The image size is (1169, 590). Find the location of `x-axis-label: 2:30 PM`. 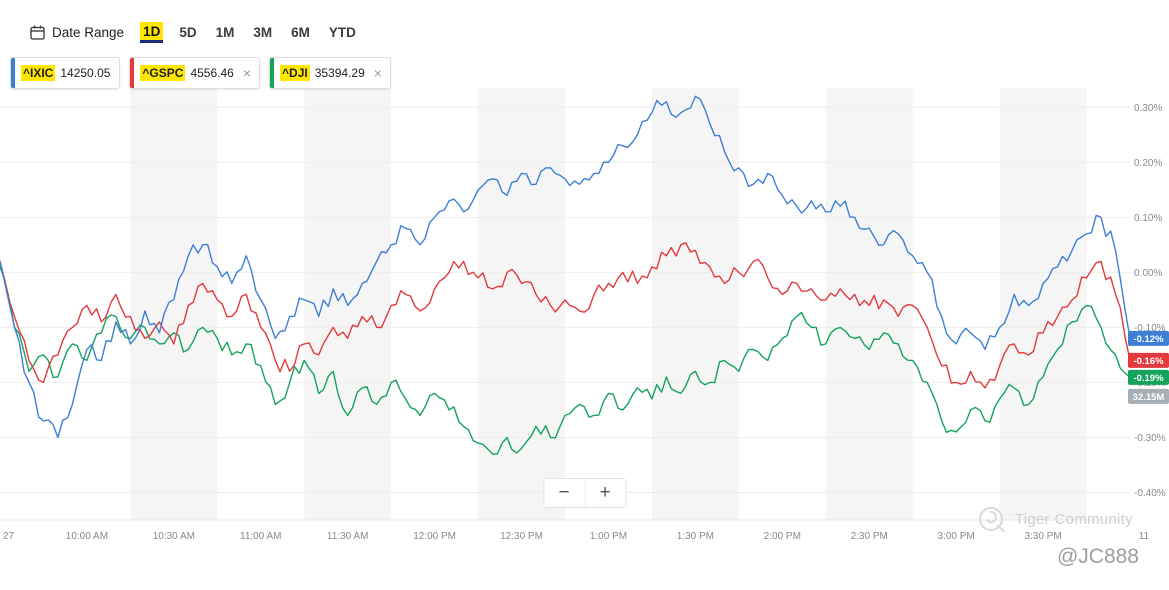

x-axis-label: 2:30 PM is located at coordinates (869, 536).